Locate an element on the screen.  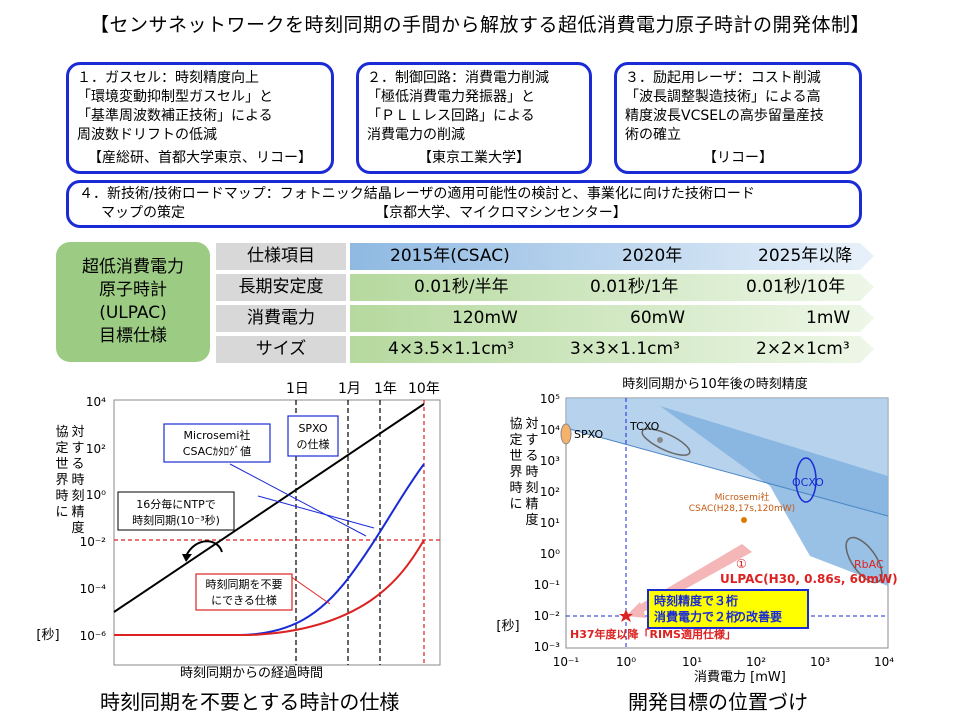
right-xtick-3: 10² is located at coordinates (756, 662).